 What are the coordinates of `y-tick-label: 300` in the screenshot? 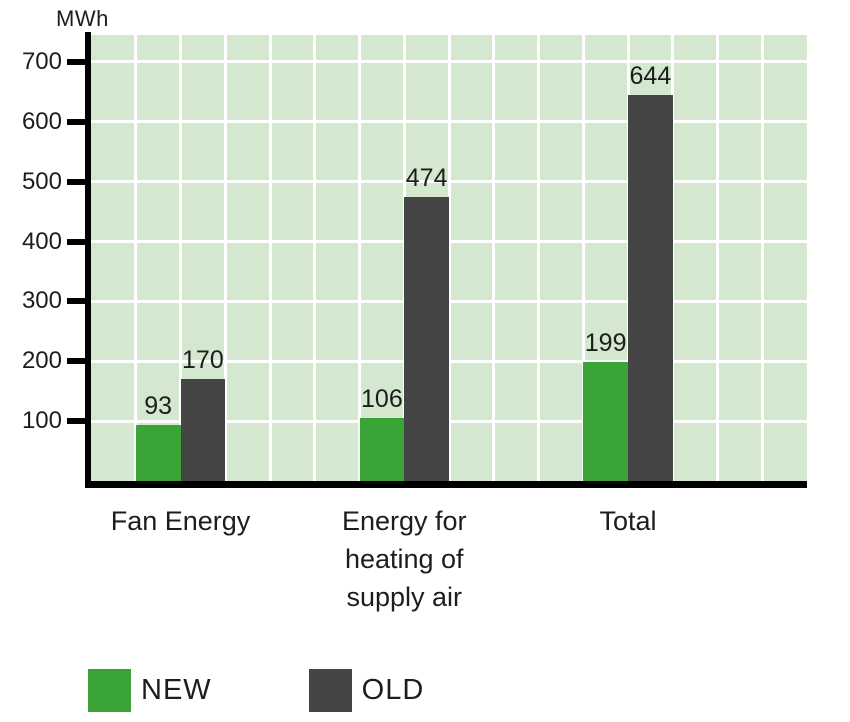 It's located at (41, 301).